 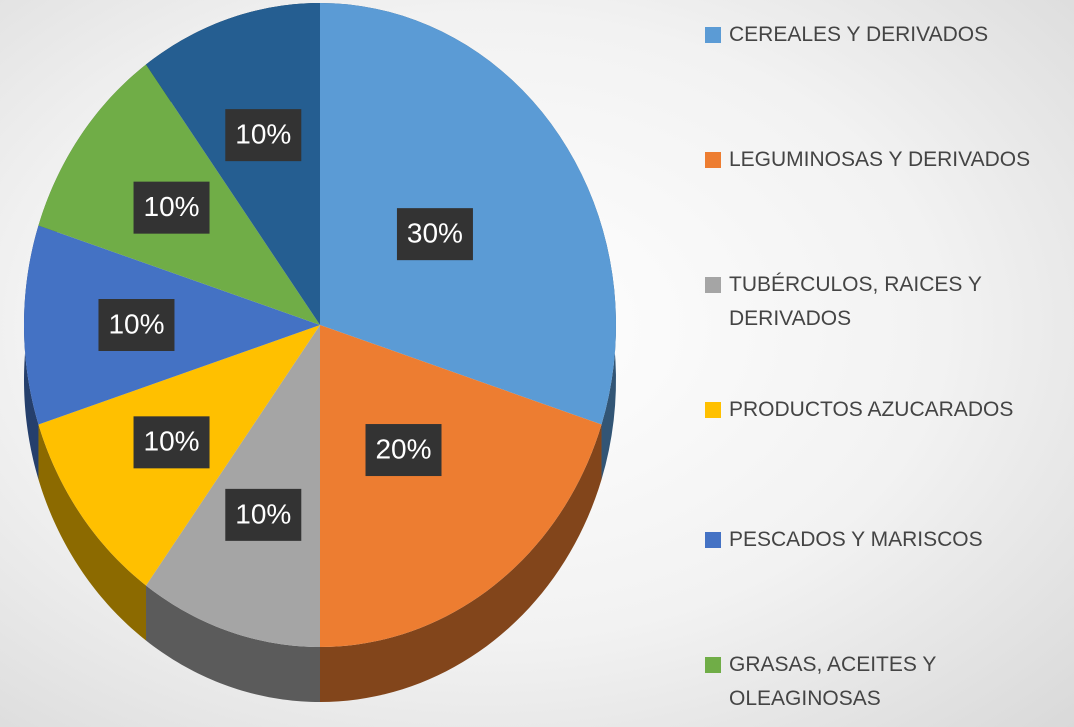 I want to click on legend-item: GRASAS, ACEITES Y OLEAGINOSAS, so click(x=870, y=682).